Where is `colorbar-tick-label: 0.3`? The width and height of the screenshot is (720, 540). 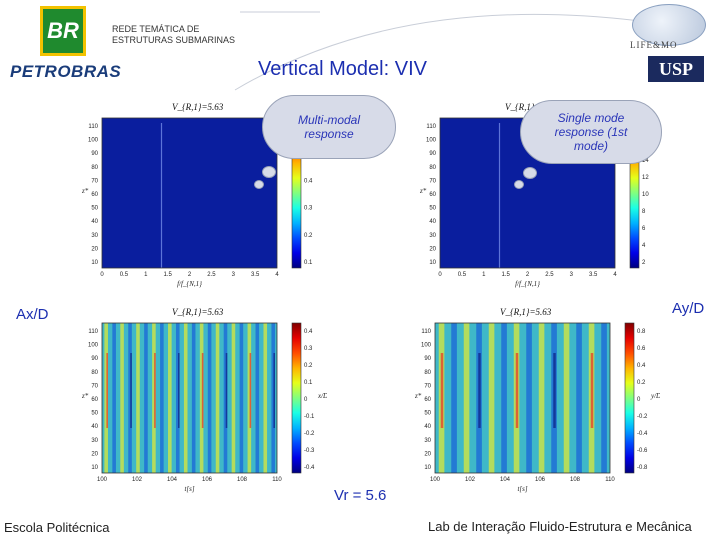 colorbar-tick-label: 0.3 is located at coordinates (308, 349).